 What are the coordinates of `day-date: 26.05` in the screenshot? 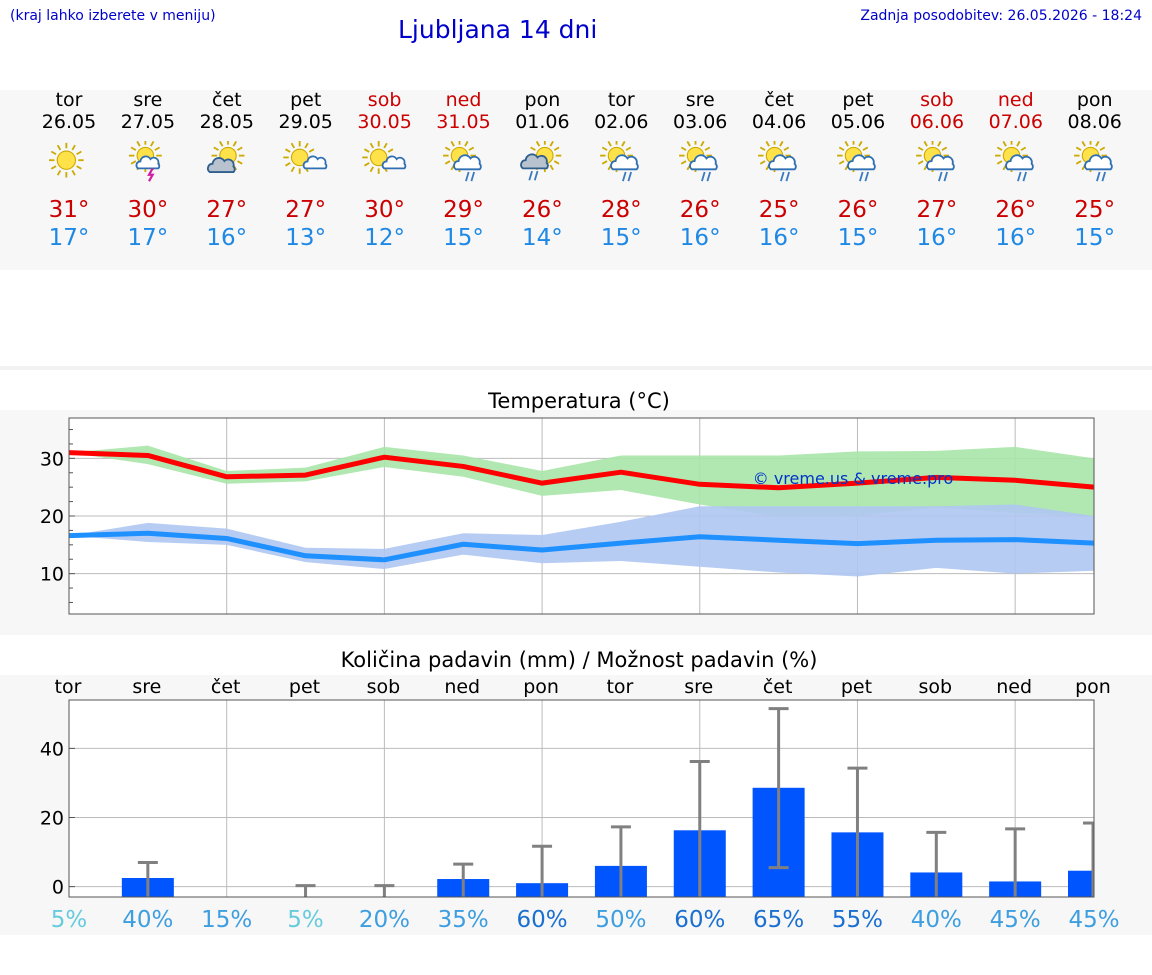 It's located at (69, 122).